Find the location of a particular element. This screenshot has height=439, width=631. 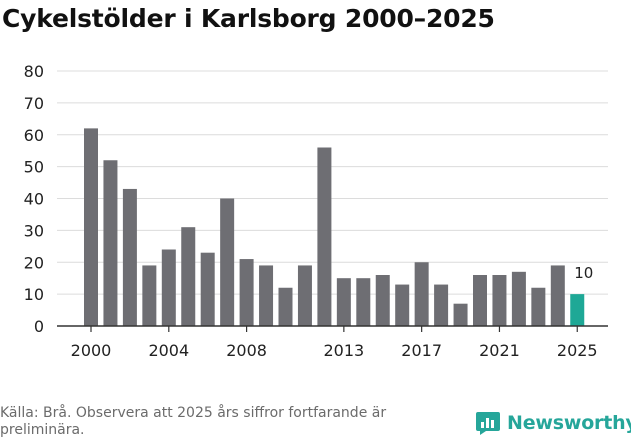

bar-2001 is located at coordinates (110, 243).